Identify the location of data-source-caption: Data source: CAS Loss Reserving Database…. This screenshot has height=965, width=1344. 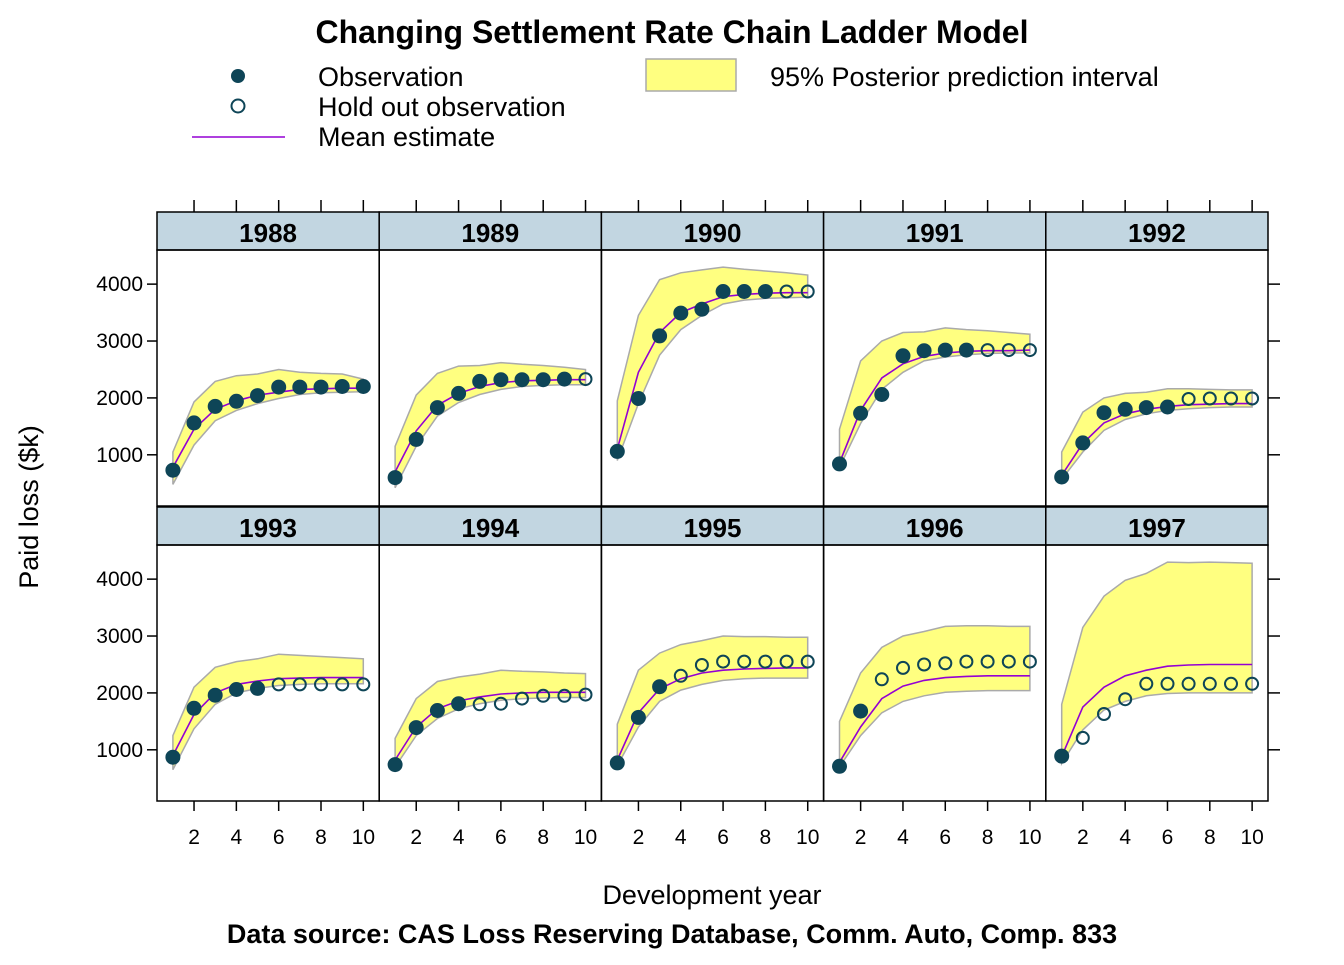
(672, 934).